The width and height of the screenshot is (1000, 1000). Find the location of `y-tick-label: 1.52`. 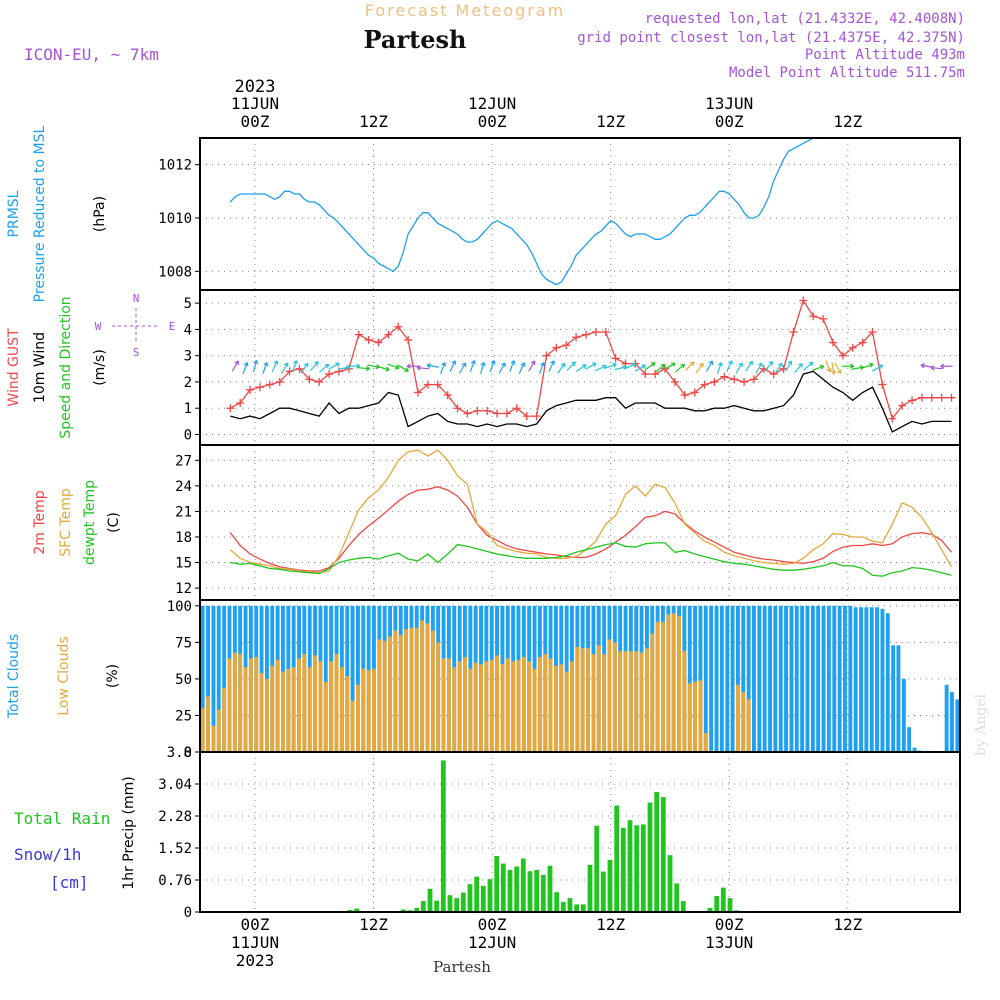

y-tick-label: 1.52 is located at coordinates (175, 849).